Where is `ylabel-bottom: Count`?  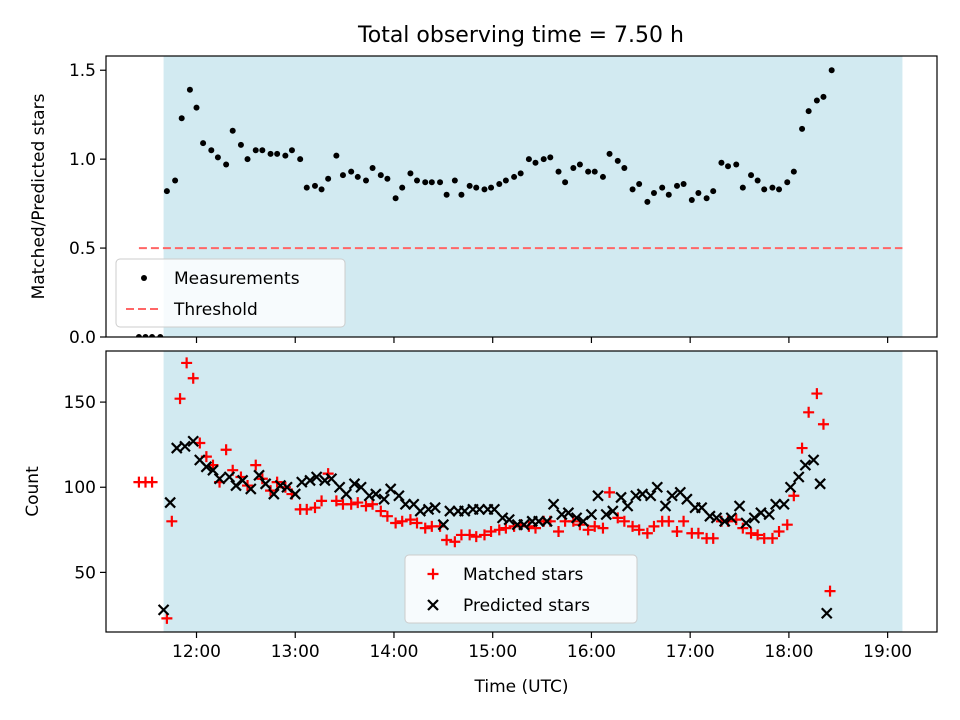 ylabel-bottom: Count is located at coordinates (33, 491).